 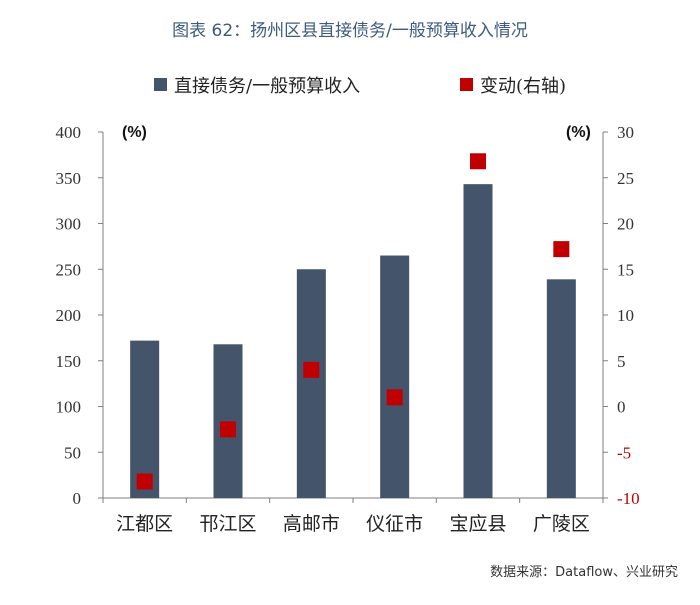 I want to click on left-tick-label: 300, so click(x=69, y=224).